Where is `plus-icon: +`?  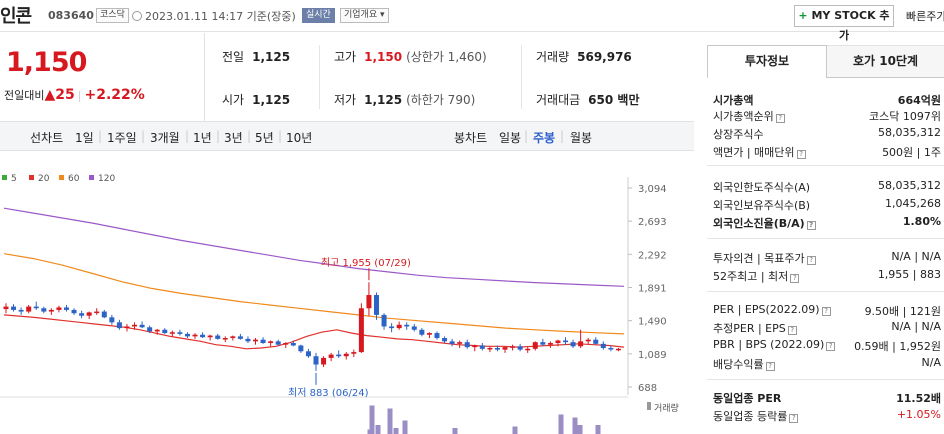
plus-icon: + is located at coordinates (803, 15).